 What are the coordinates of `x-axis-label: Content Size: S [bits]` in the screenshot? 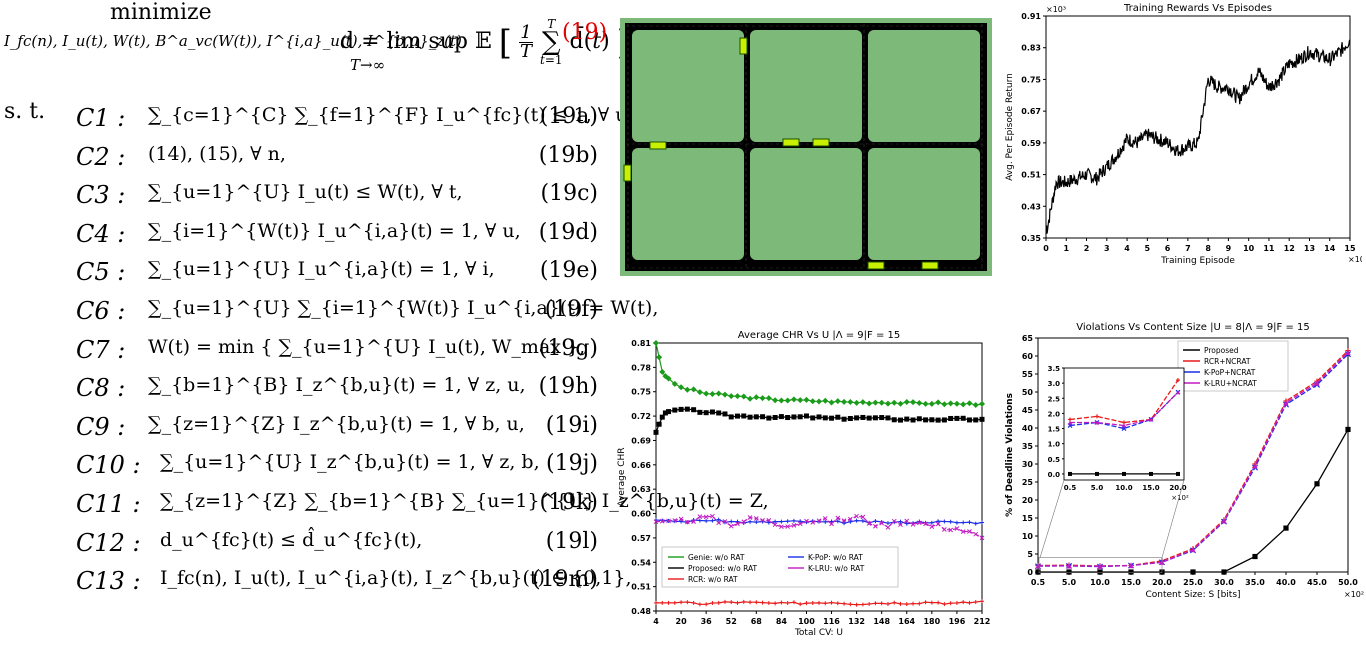 It's located at (1192, 595).